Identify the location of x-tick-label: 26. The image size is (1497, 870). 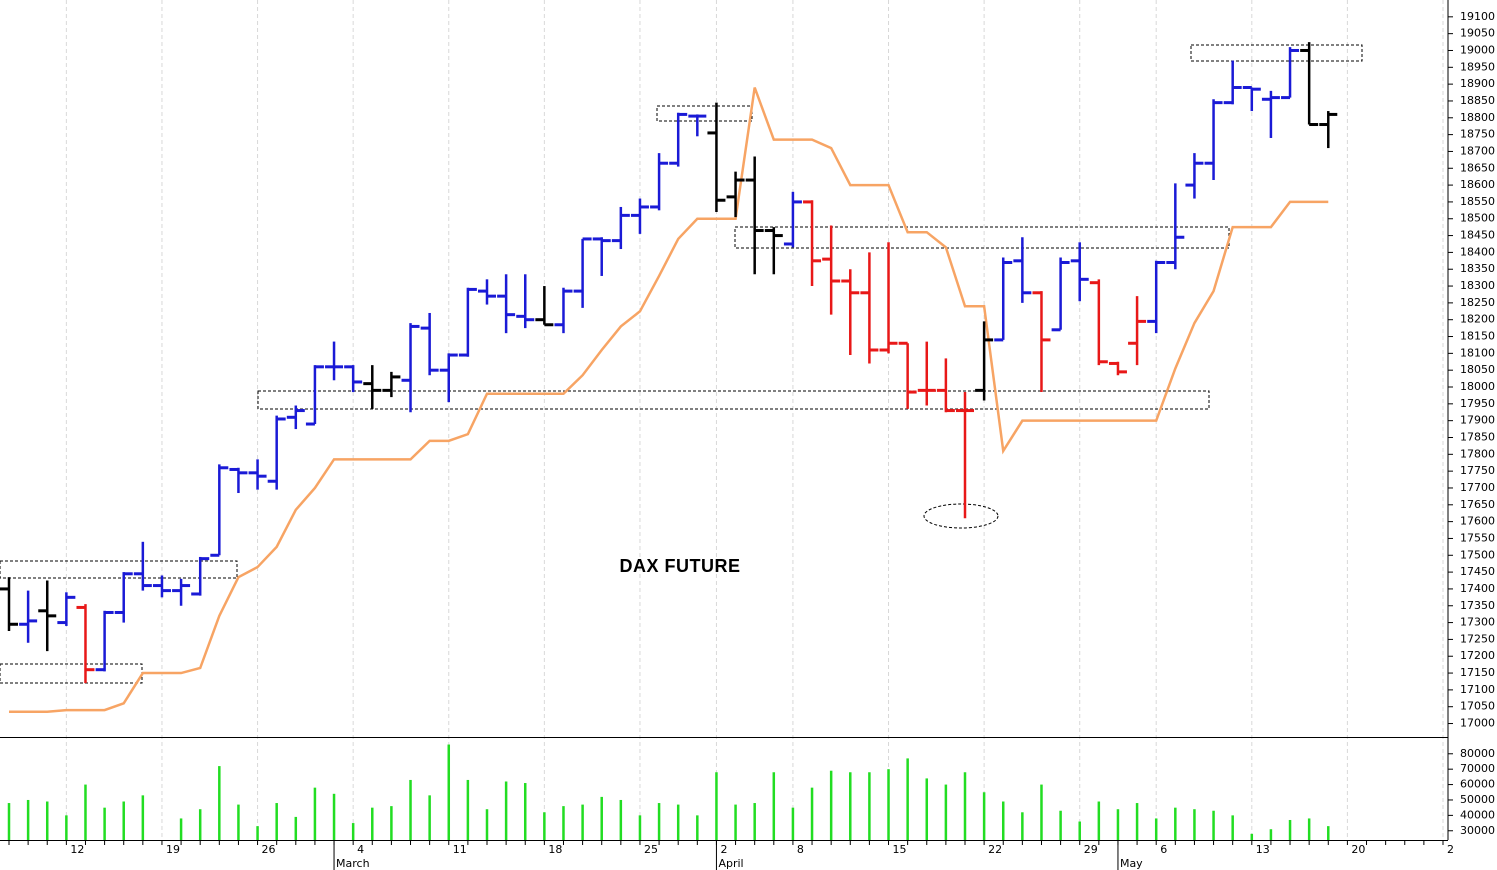
(269, 849).